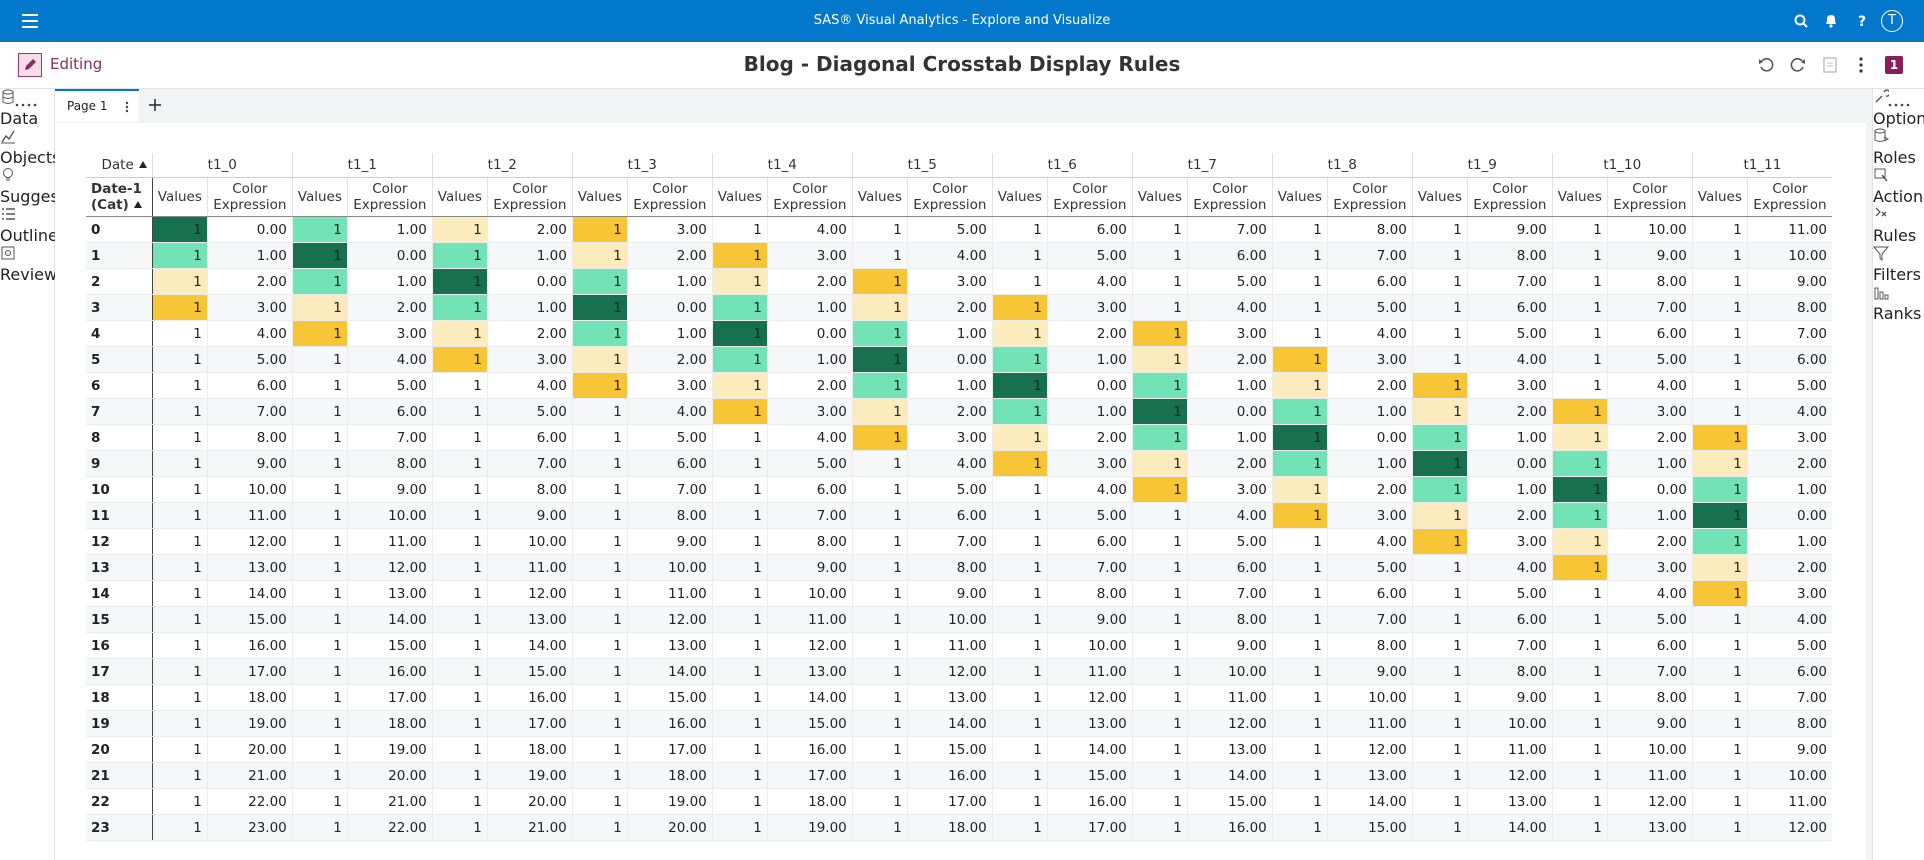 The width and height of the screenshot is (1924, 860). I want to click on nav-item: Actions, so click(1898, 186).